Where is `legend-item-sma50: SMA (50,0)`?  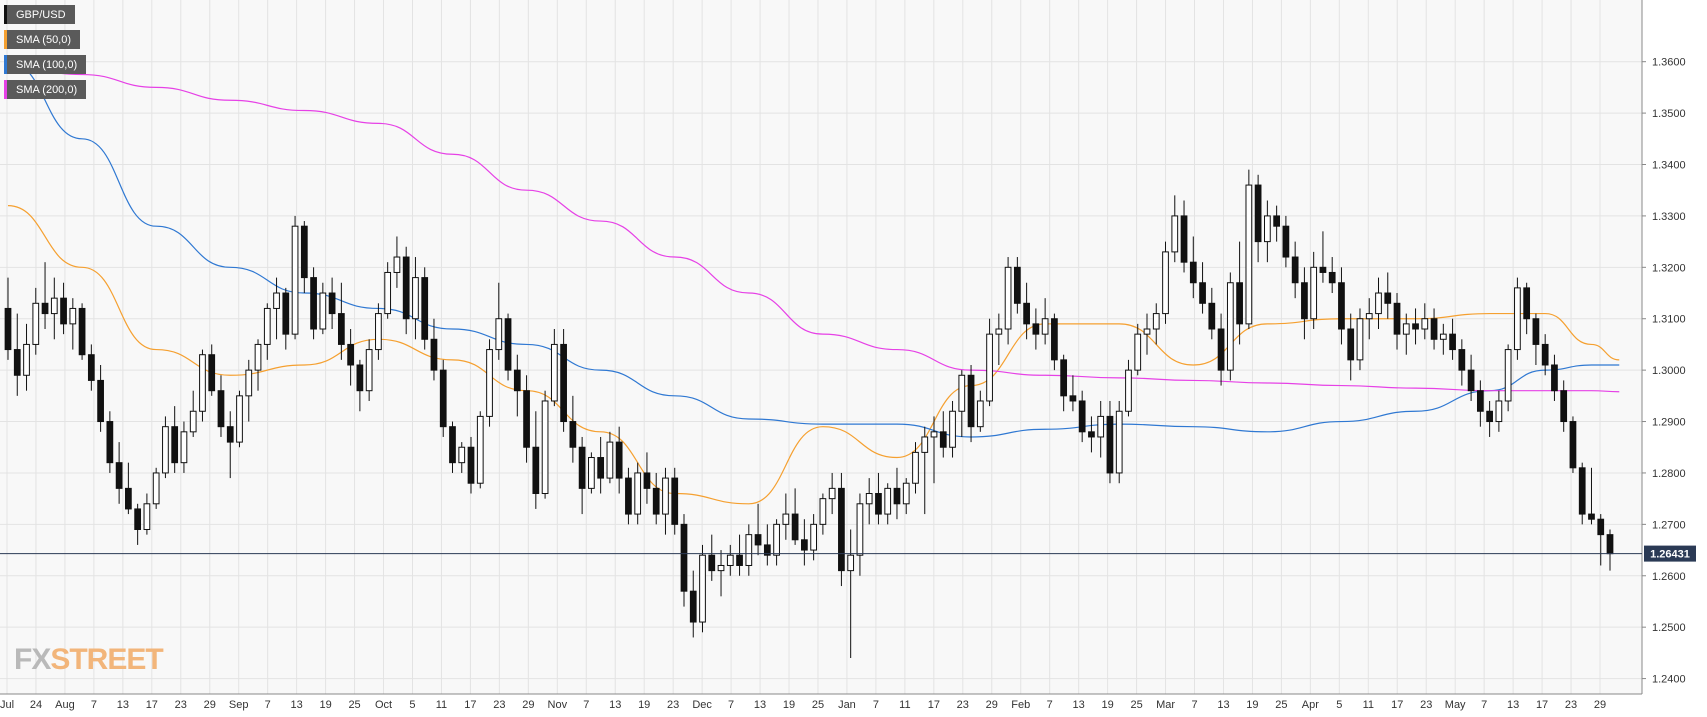 legend-item-sma50: SMA (50,0) is located at coordinates (42, 39).